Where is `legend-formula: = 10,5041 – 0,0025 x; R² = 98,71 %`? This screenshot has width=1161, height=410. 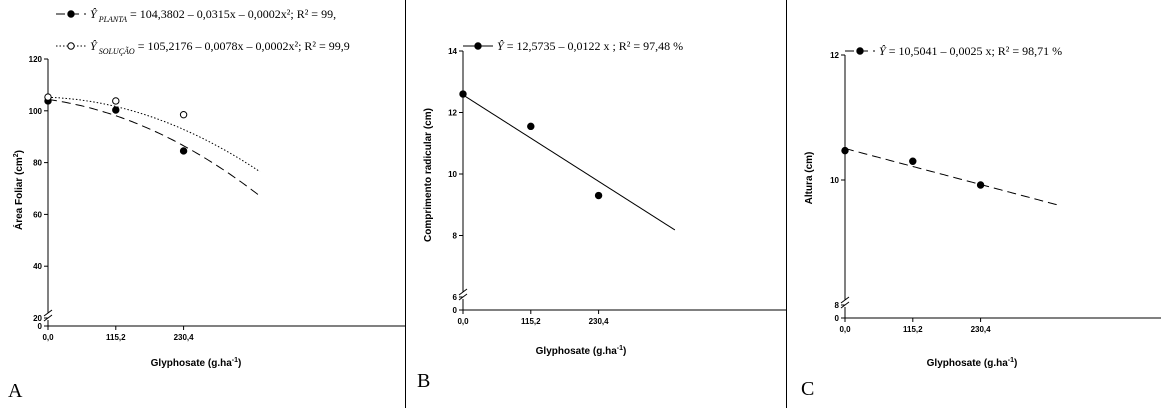 legend-formula: = 10,5041 – 0,0025 x; R² = 98,71 % is located at coordinates (974, 51).